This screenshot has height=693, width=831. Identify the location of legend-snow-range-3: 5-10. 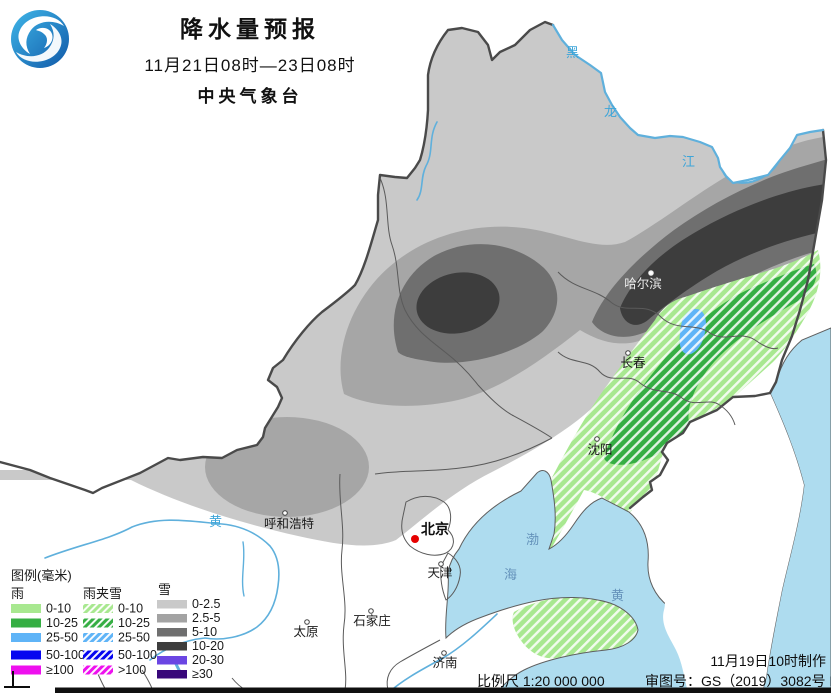
(204, 632).